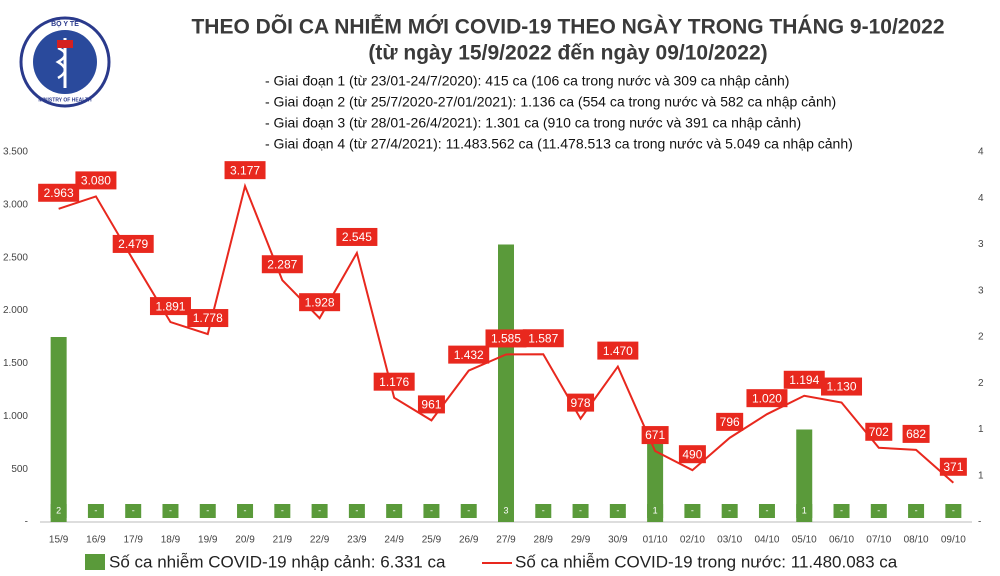 Image resolution: width=1000 pixels, height=576 pixels. What do you see at coordinates (979, 522) in the screenshot?
I see `y2-tick-label: -` at bounding box center [979, 522].